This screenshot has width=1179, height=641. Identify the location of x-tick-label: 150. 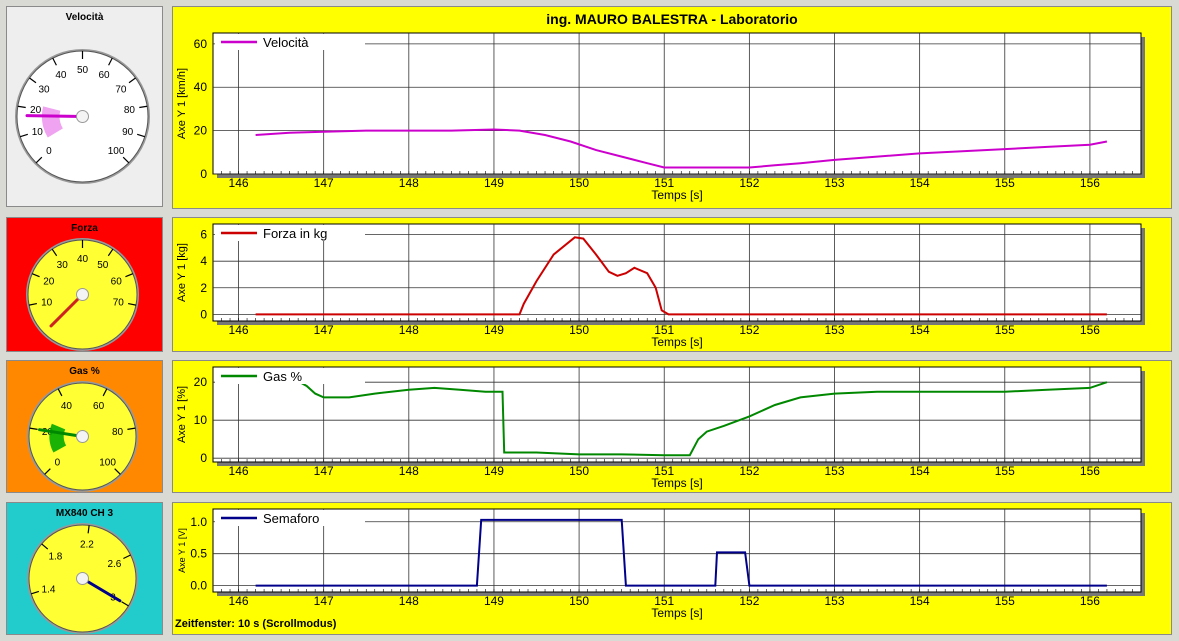
(579, 471).